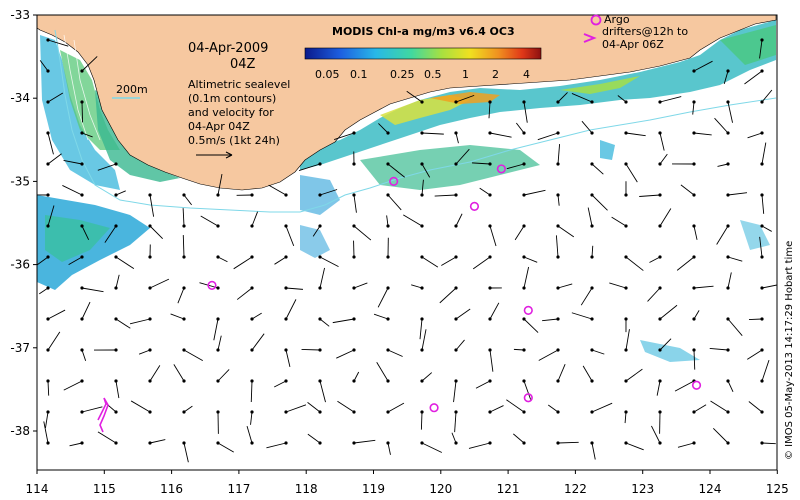  What do you see at coordinates (20, 431) in the screenshot?
I see `y-tick-label: -38` at bounding box center [20, 431].